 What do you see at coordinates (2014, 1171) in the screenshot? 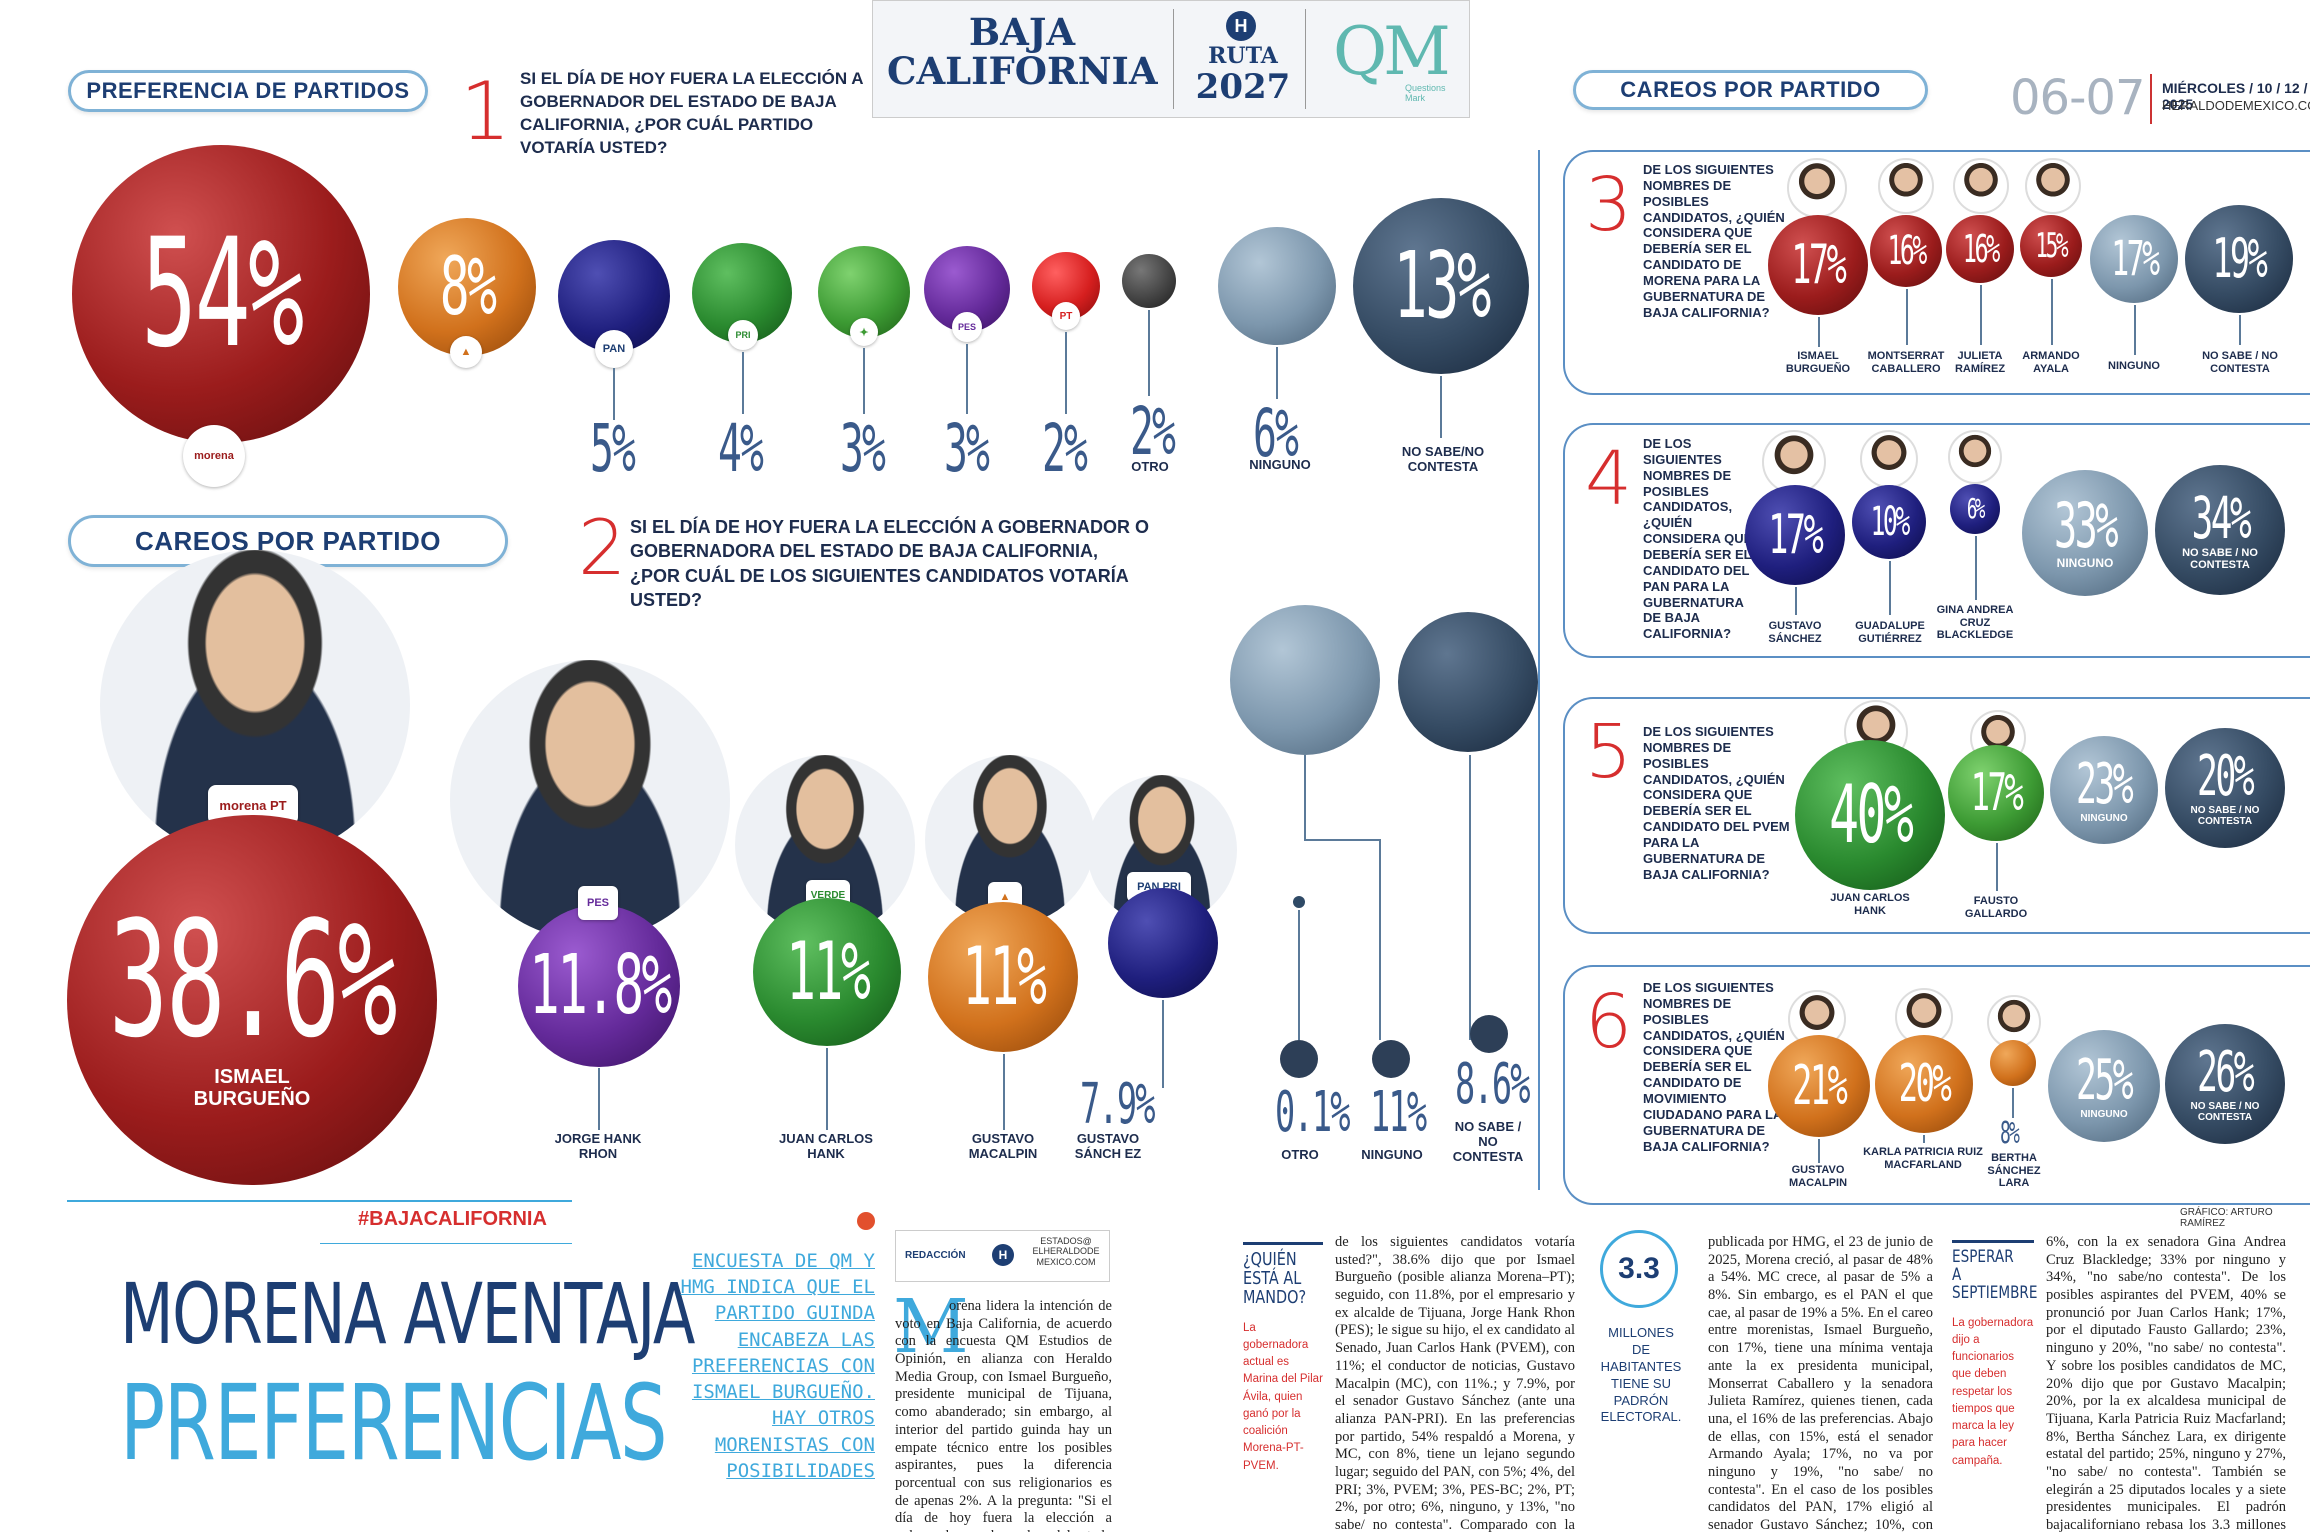
I see `q6-name-3: BERTHA SÁNCHEZ LARA` at bounding box center [2014, 1171].